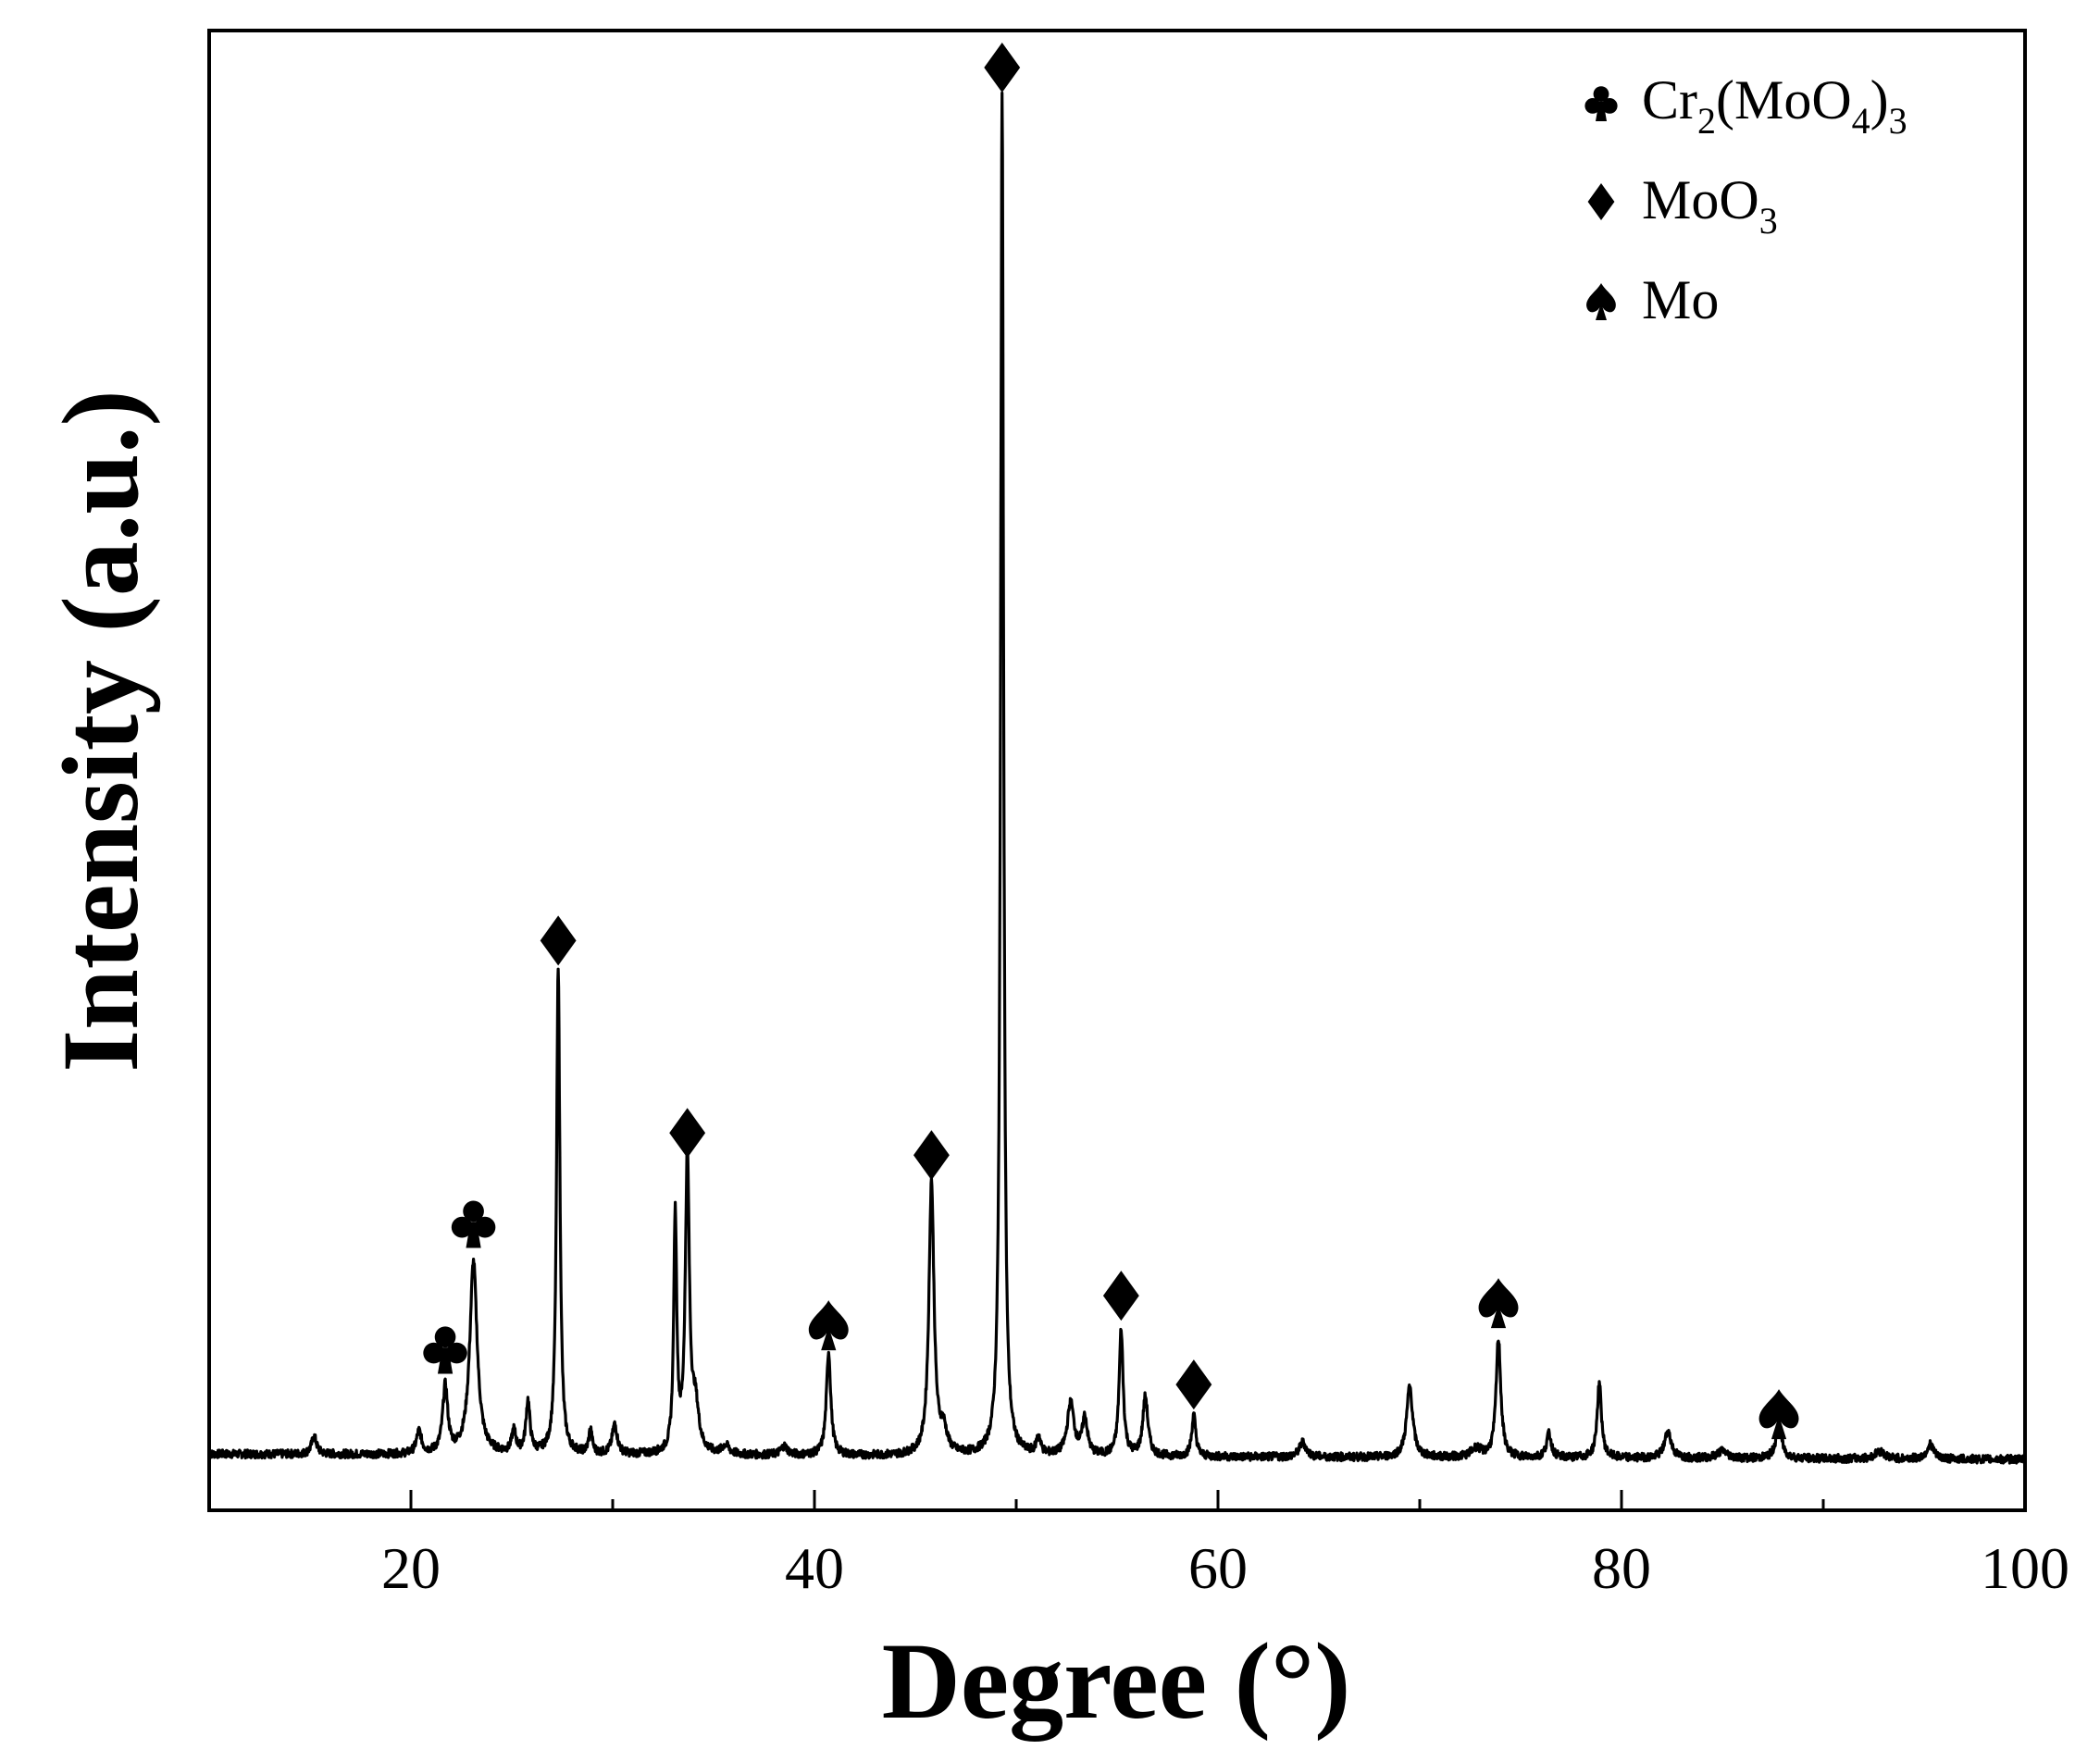  Describe the element at coordinates (1601, 201) in the screenshot. I see `legend-symbol-diamond` at that location.